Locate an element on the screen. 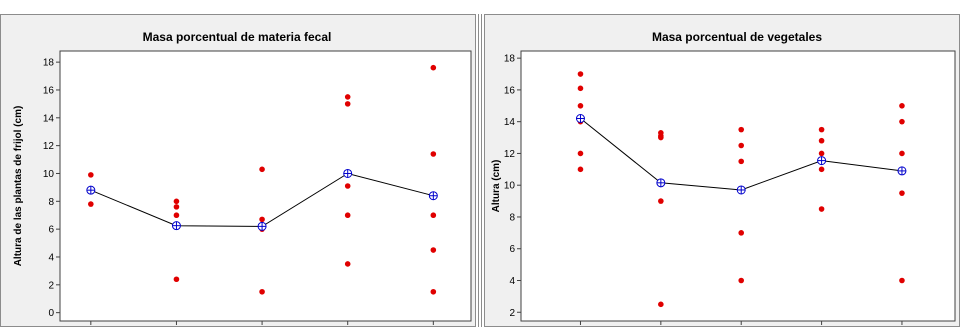 This screenshot has width=960, height=328. chart-right-ytick-label: 18 is located at coordinates (510, 59).